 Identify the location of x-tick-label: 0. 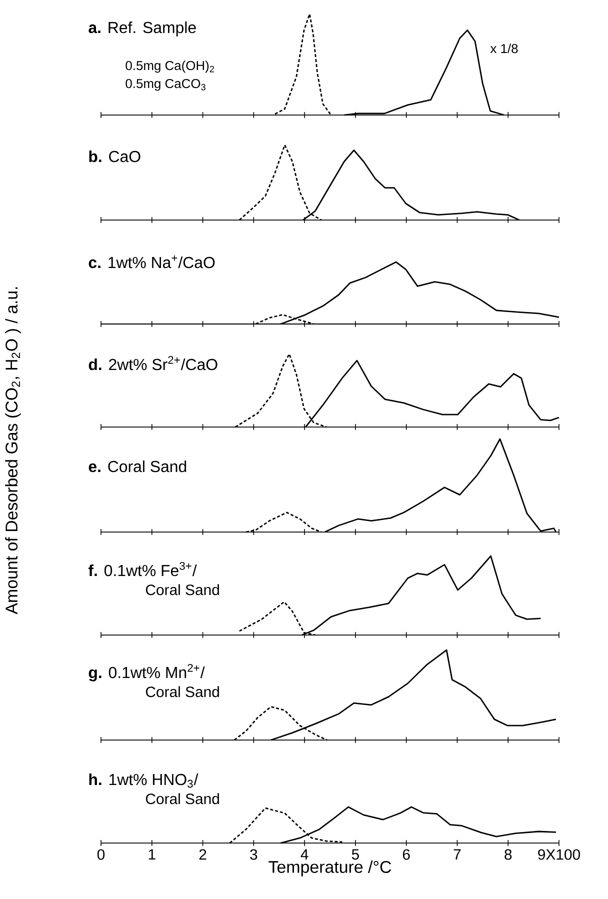
(101, 854).